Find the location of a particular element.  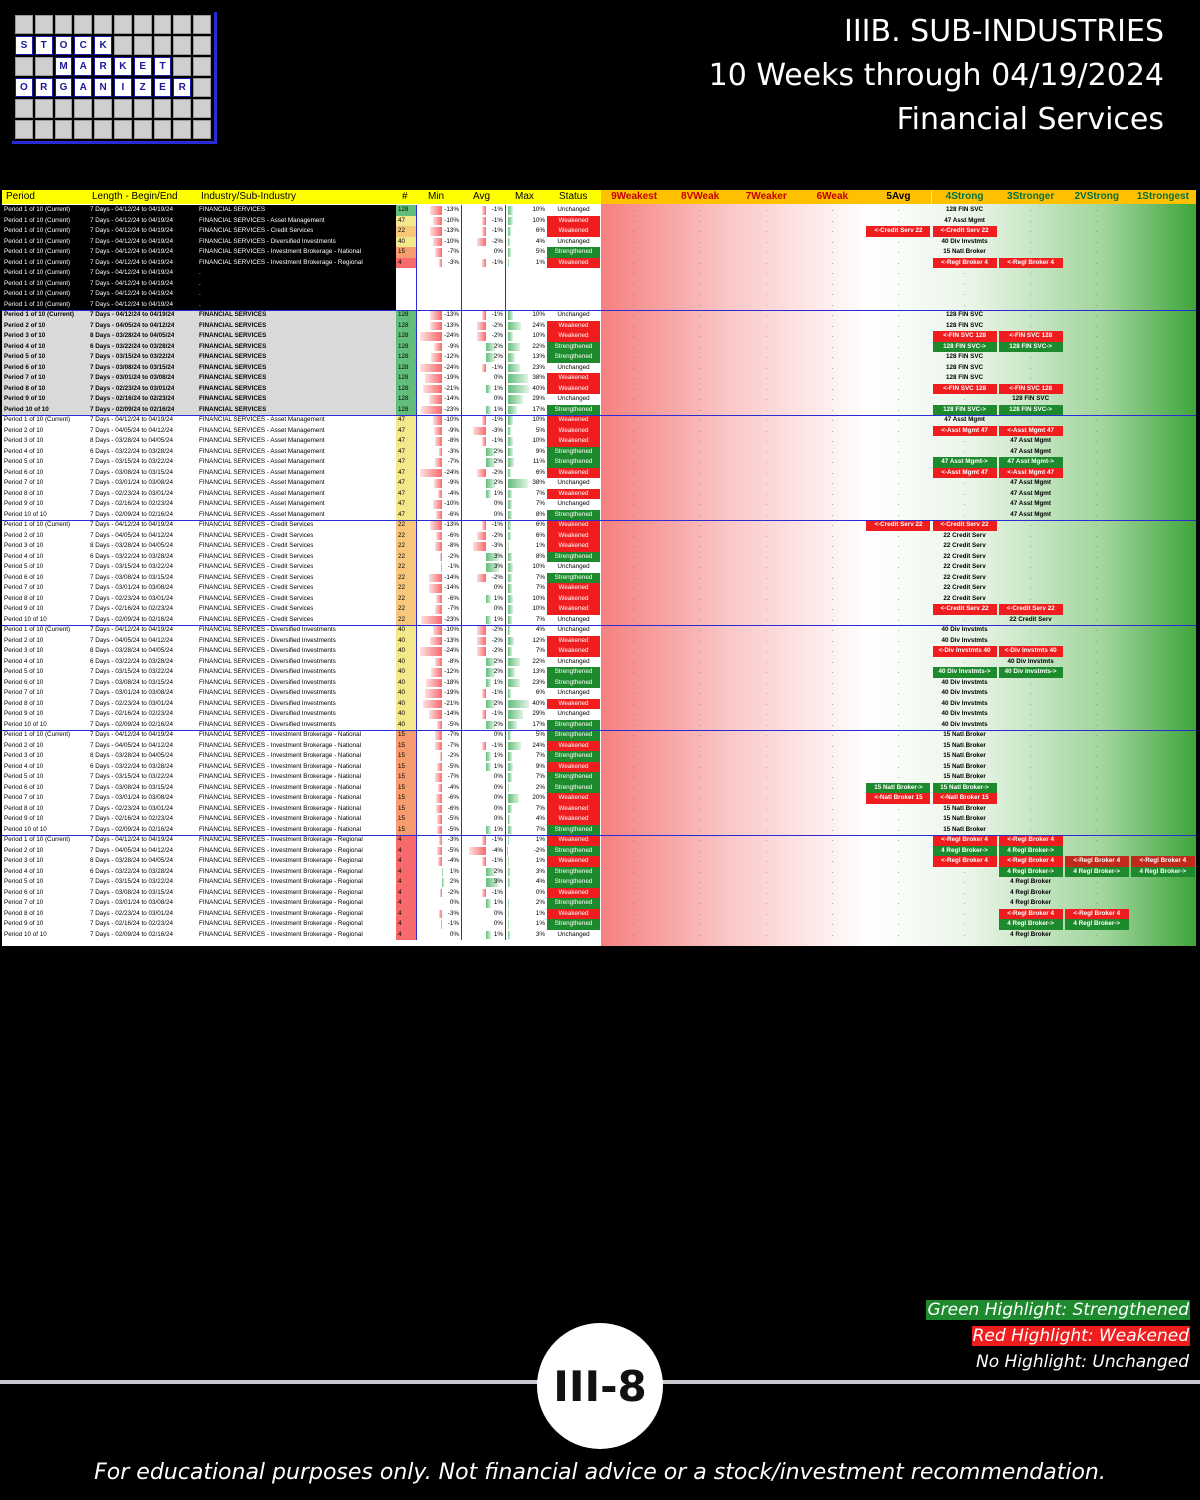

cell-min: -12% is located at coordinates (438, 357).